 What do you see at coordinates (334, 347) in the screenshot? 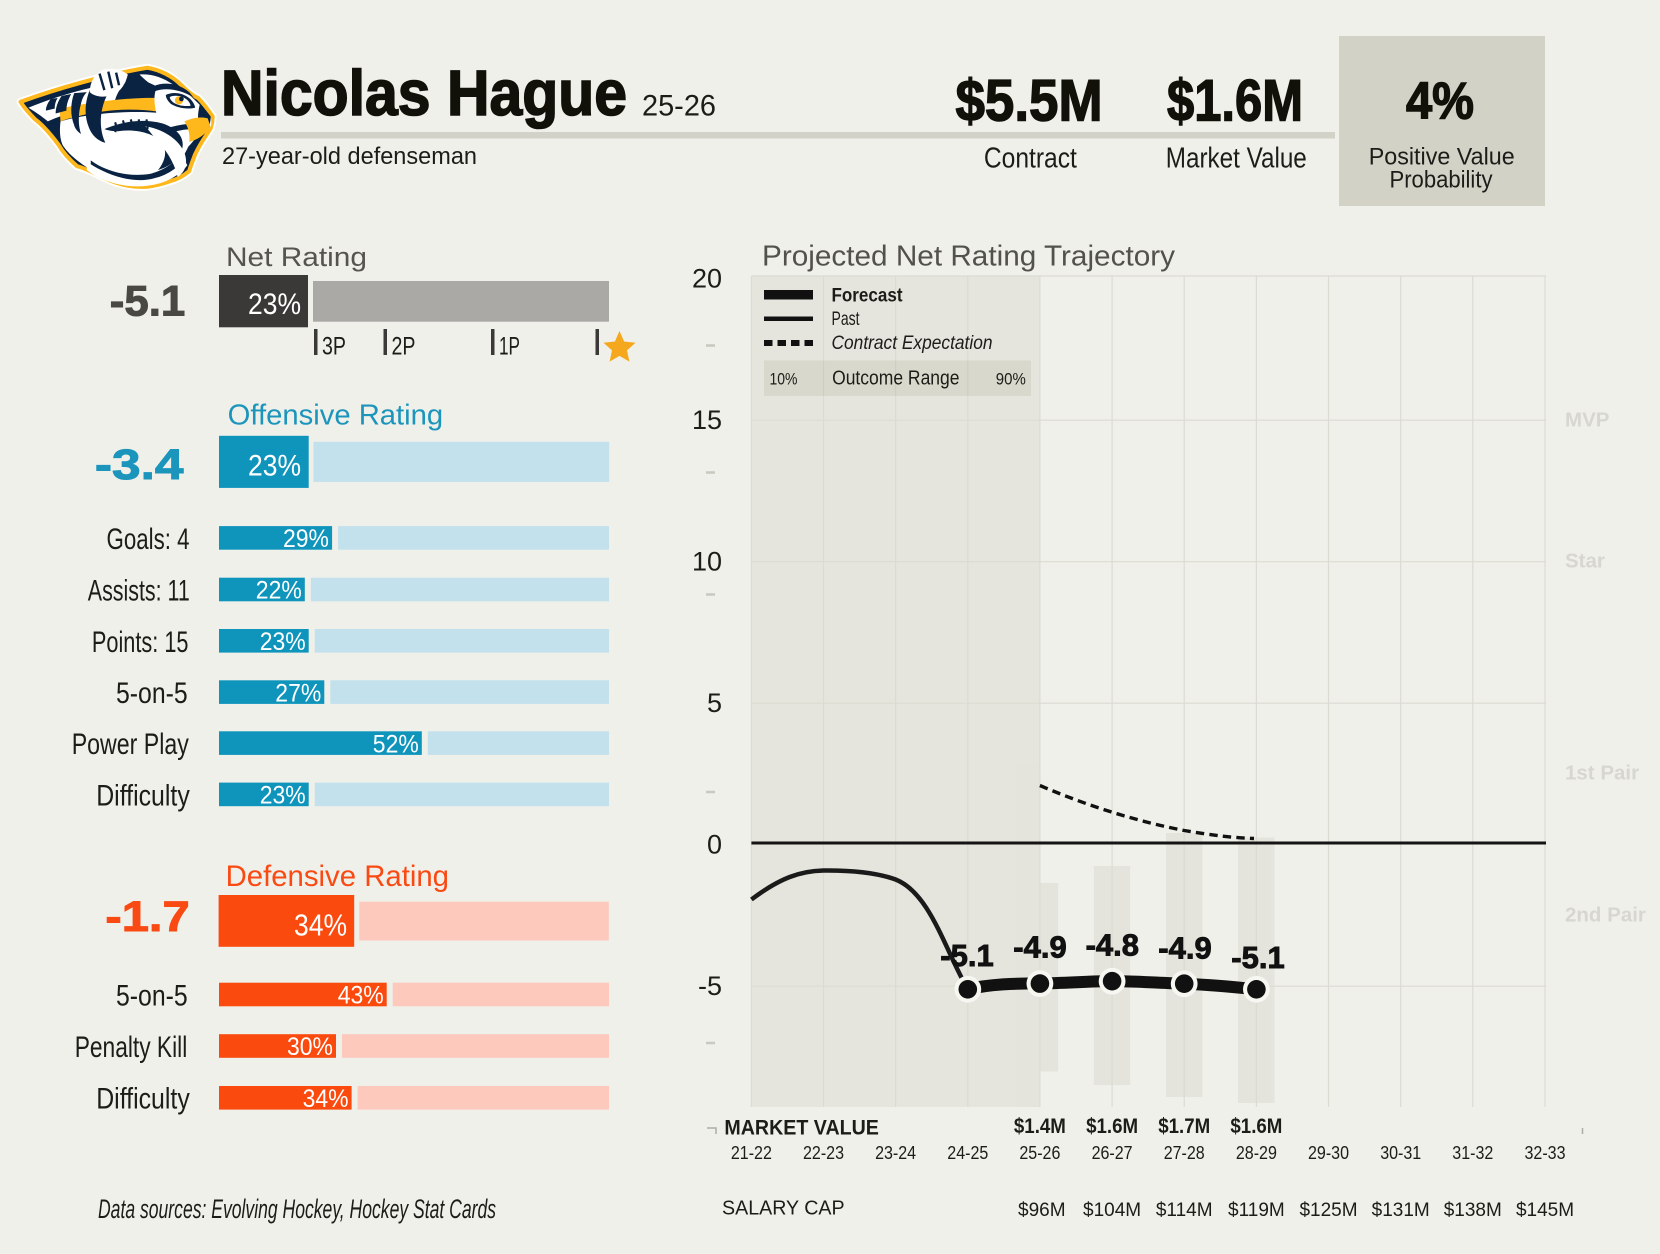
I see `svg-text: 3P` at bounding box center [334, 347].